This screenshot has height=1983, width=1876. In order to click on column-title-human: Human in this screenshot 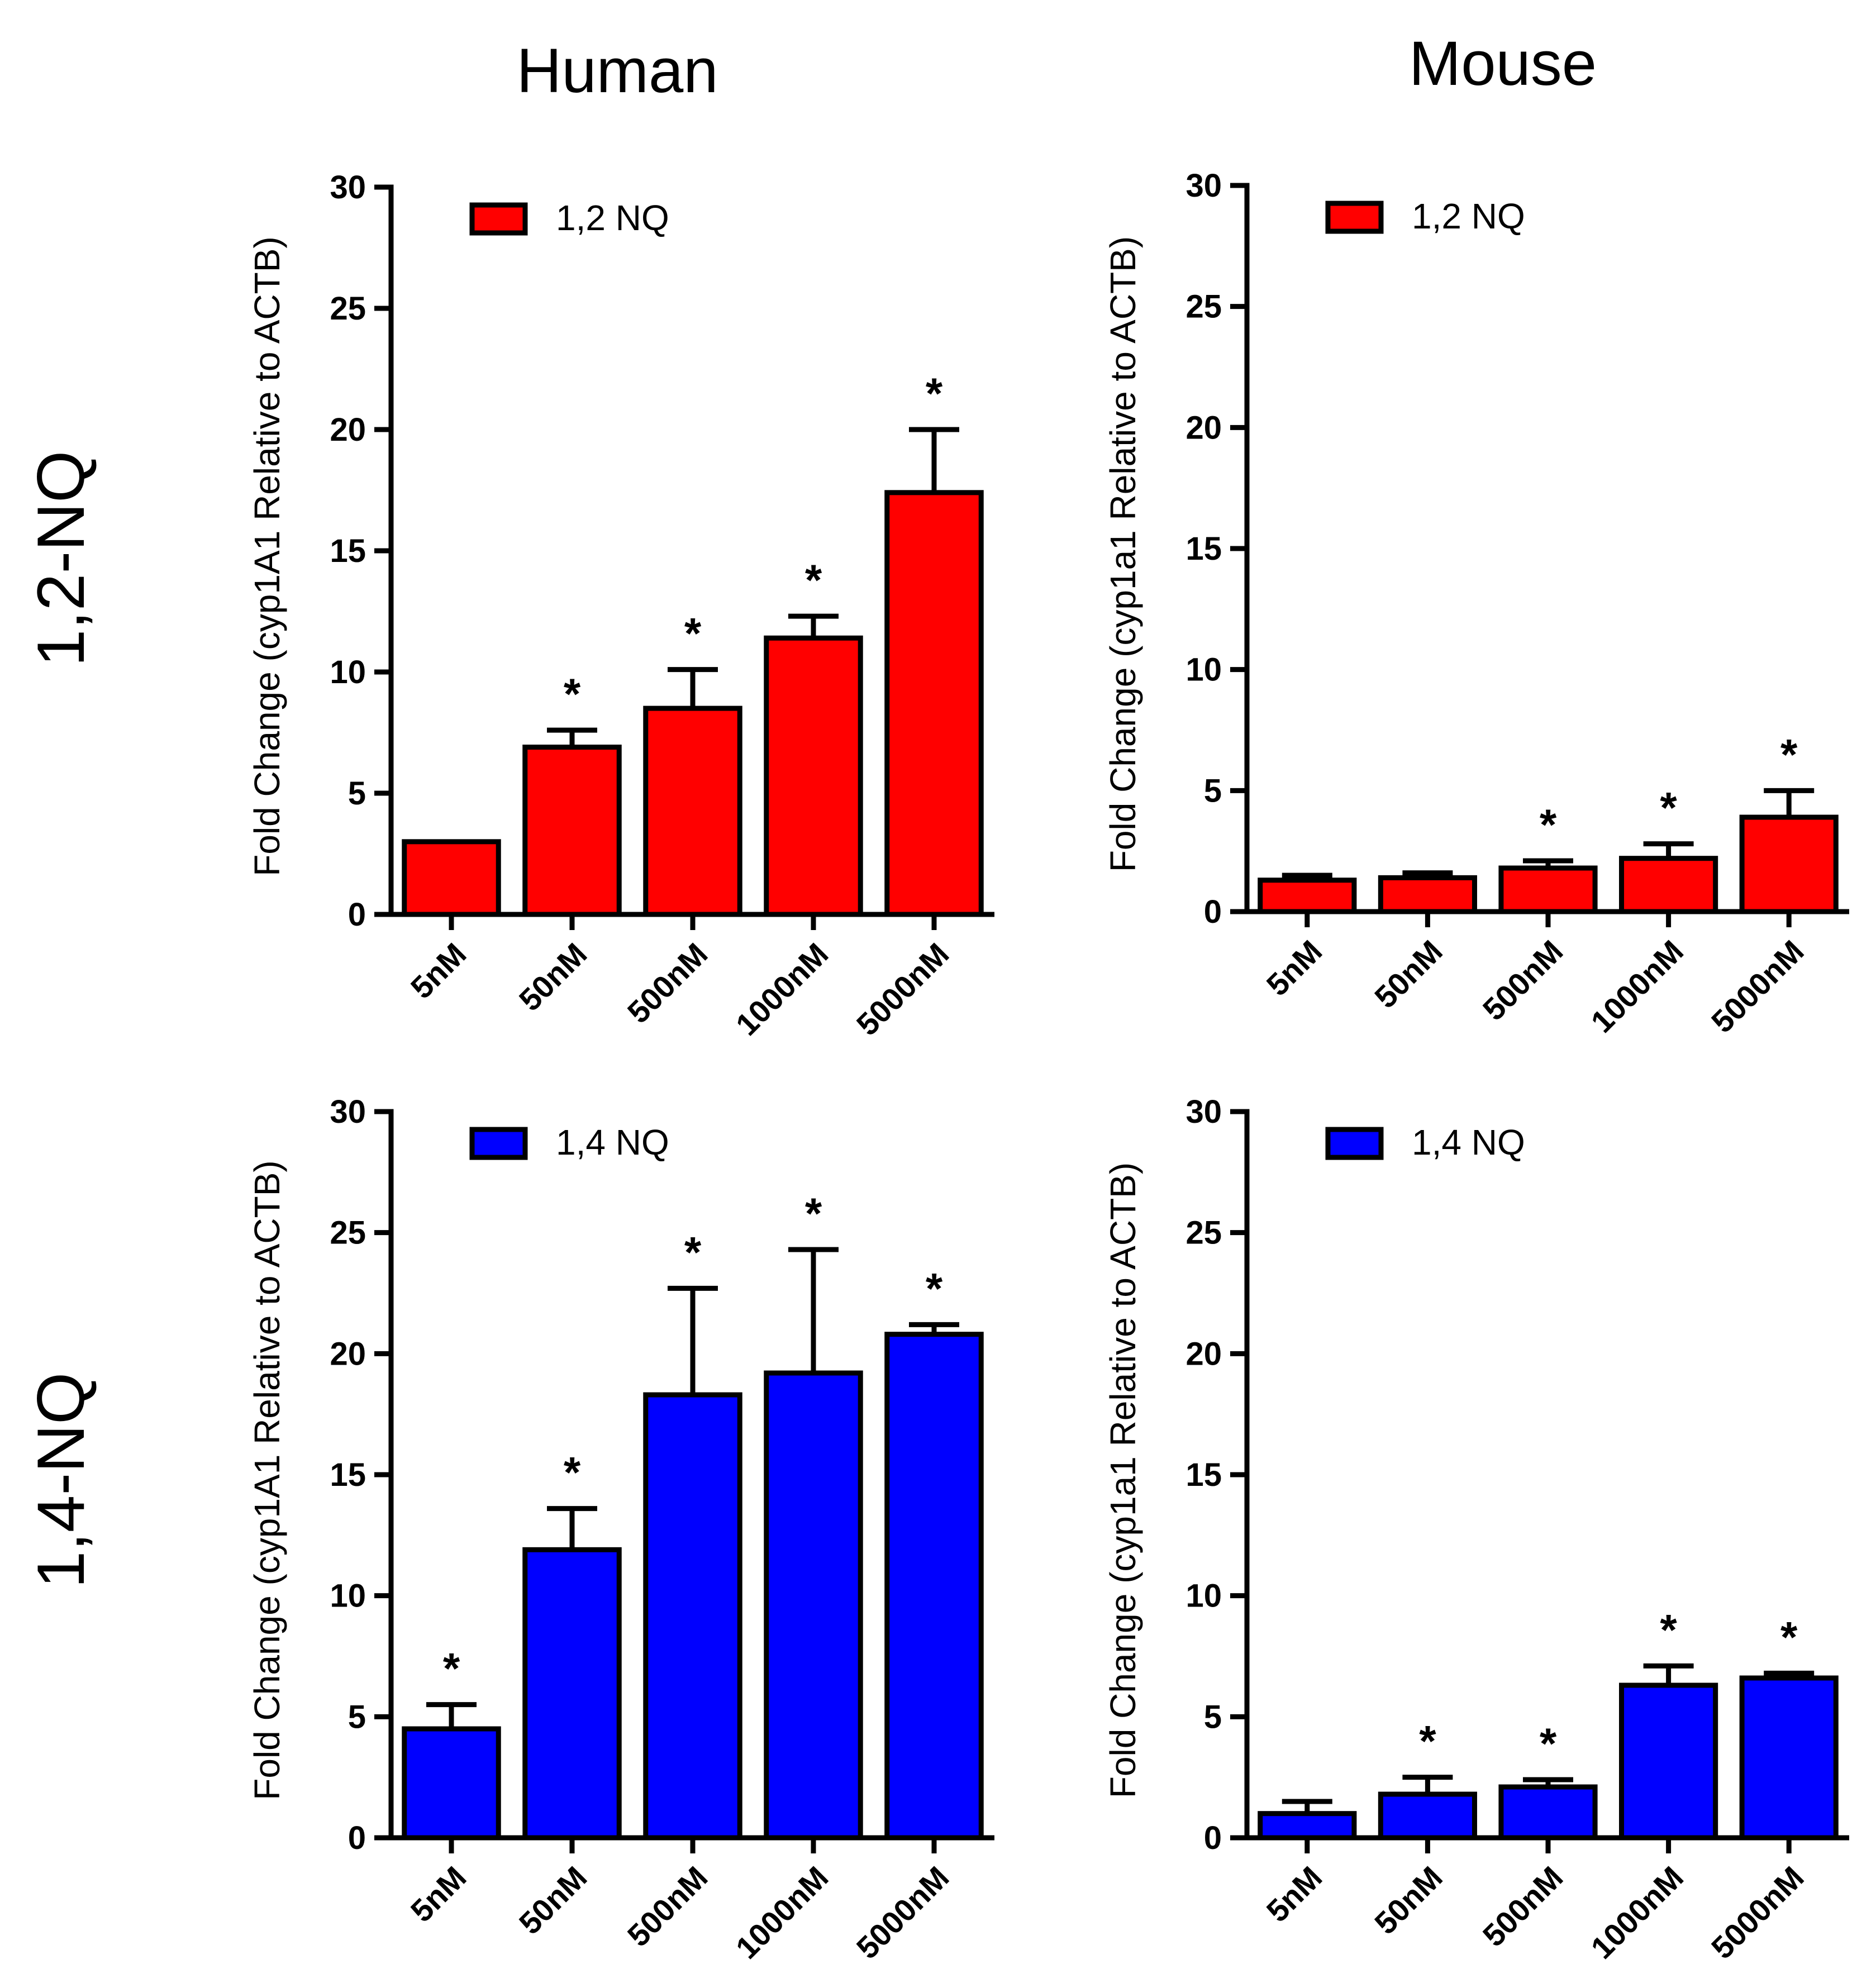, I will do `click(617, 71)`.